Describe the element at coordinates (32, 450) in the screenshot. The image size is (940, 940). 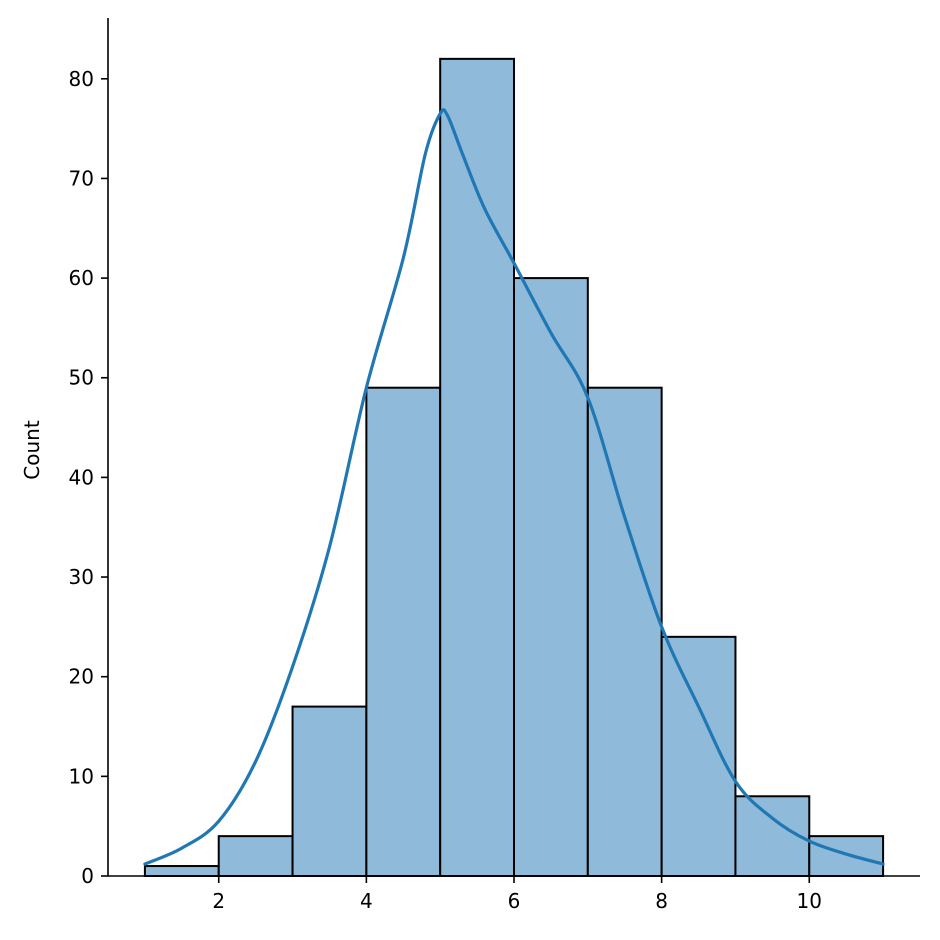
I see `y-axis-label: Count` at that location.